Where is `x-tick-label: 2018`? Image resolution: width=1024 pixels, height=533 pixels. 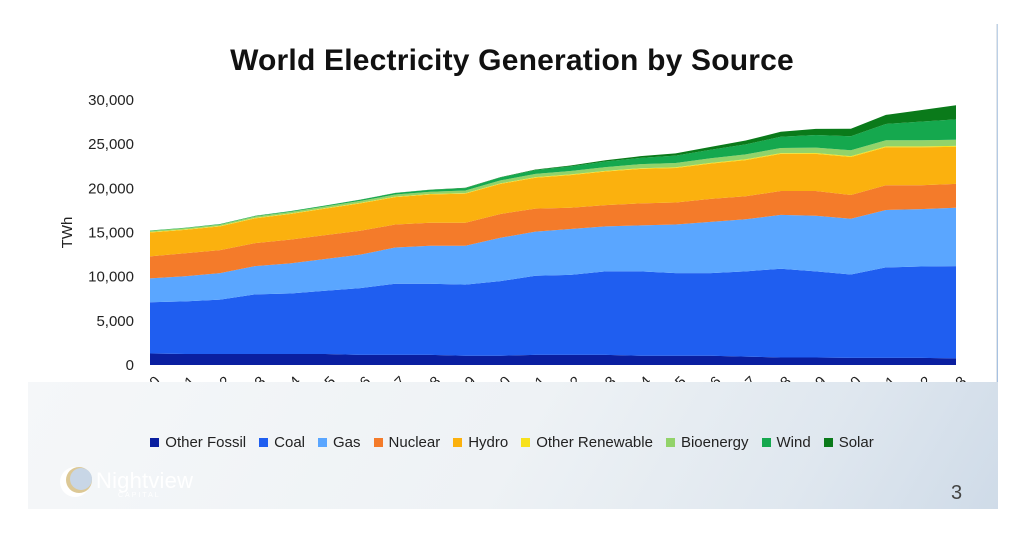
x-tick-label: 2018 is located at coordinates (777, 377).